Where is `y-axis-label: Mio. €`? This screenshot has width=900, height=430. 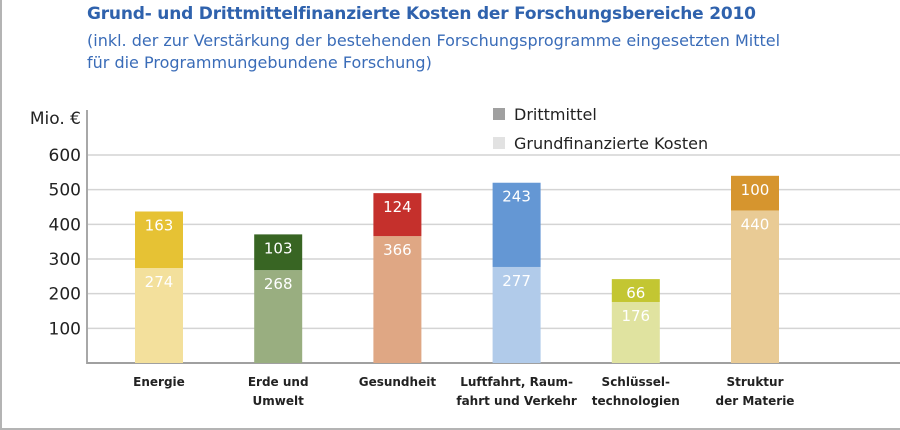 y-axis-label: Mio. € is located at coordinates (55, 119).